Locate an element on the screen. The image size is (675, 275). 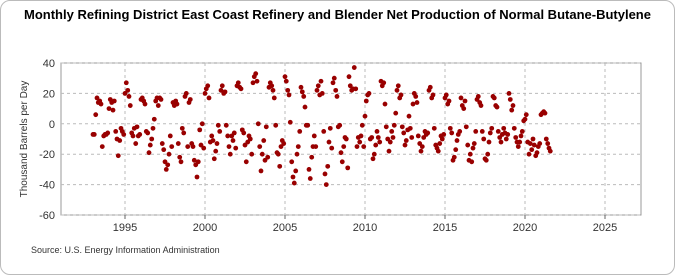
x-tick-label: 2015 is located at coordinates (445, 228).